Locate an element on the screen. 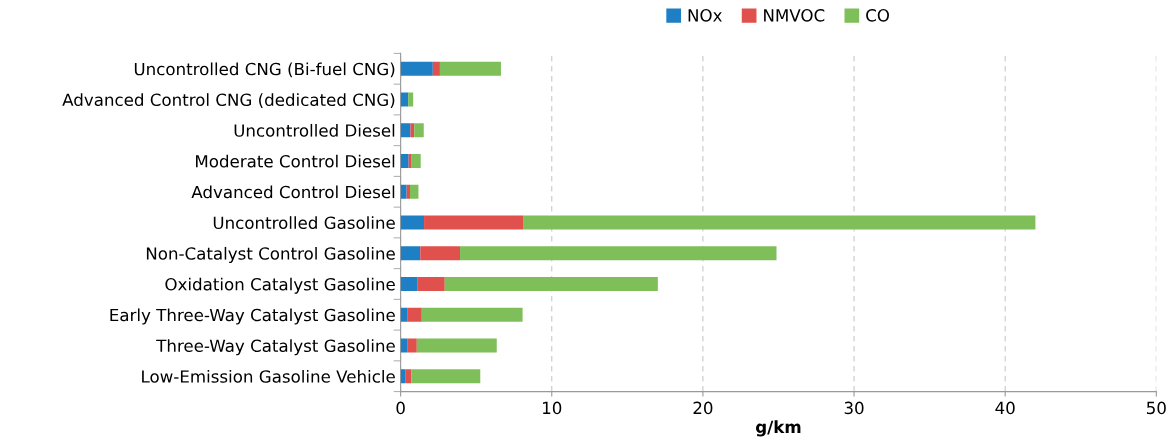  x-axis-title: g/km is located at coordinates (778, 428).